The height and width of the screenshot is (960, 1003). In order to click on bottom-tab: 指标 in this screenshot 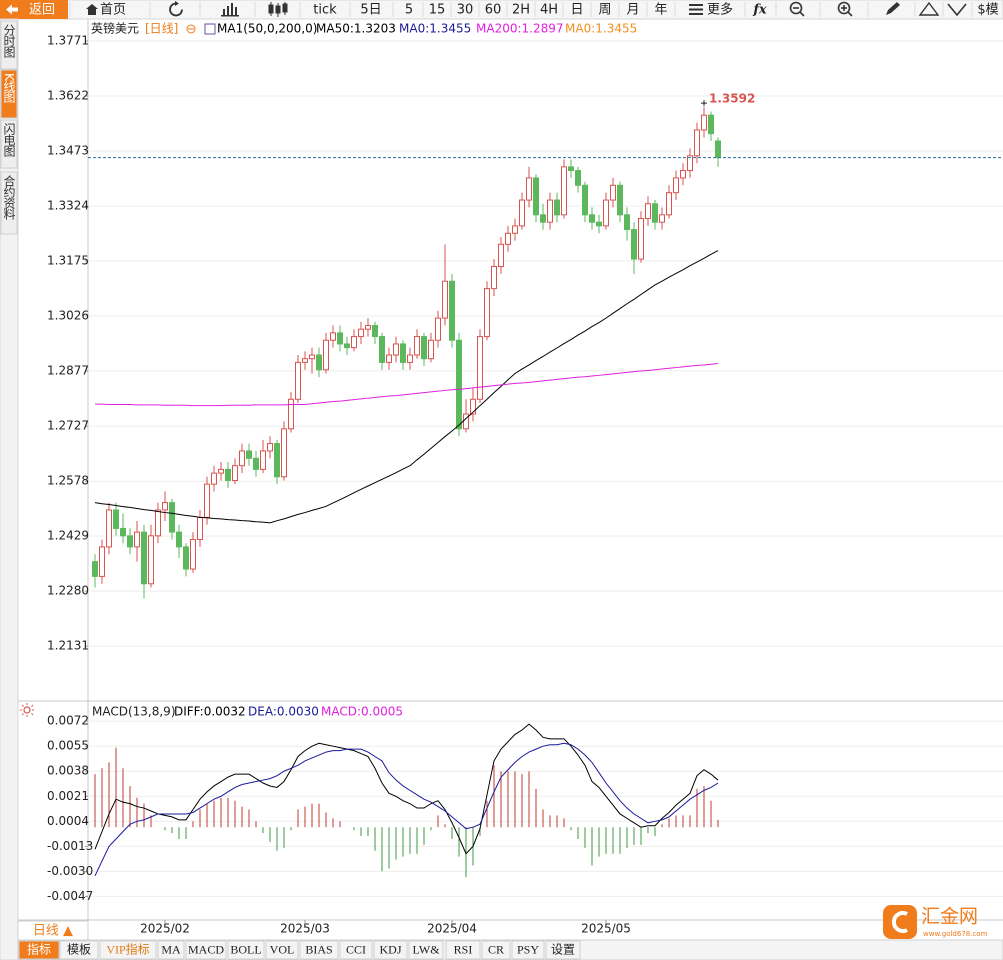, I will do `click(39, 948)`.